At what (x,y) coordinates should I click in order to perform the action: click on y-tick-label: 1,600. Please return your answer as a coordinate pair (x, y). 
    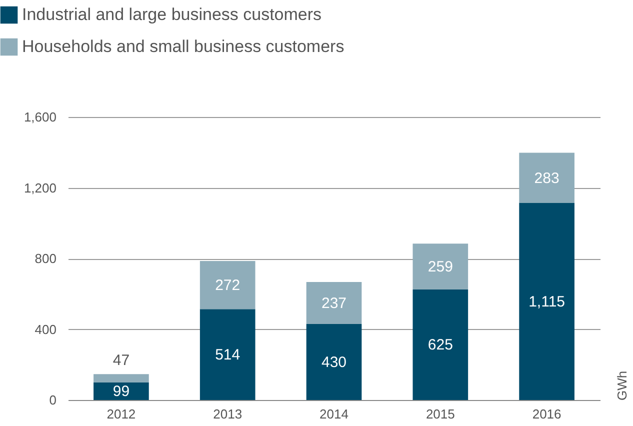
    Looking at the image, I should click on (40, 117).